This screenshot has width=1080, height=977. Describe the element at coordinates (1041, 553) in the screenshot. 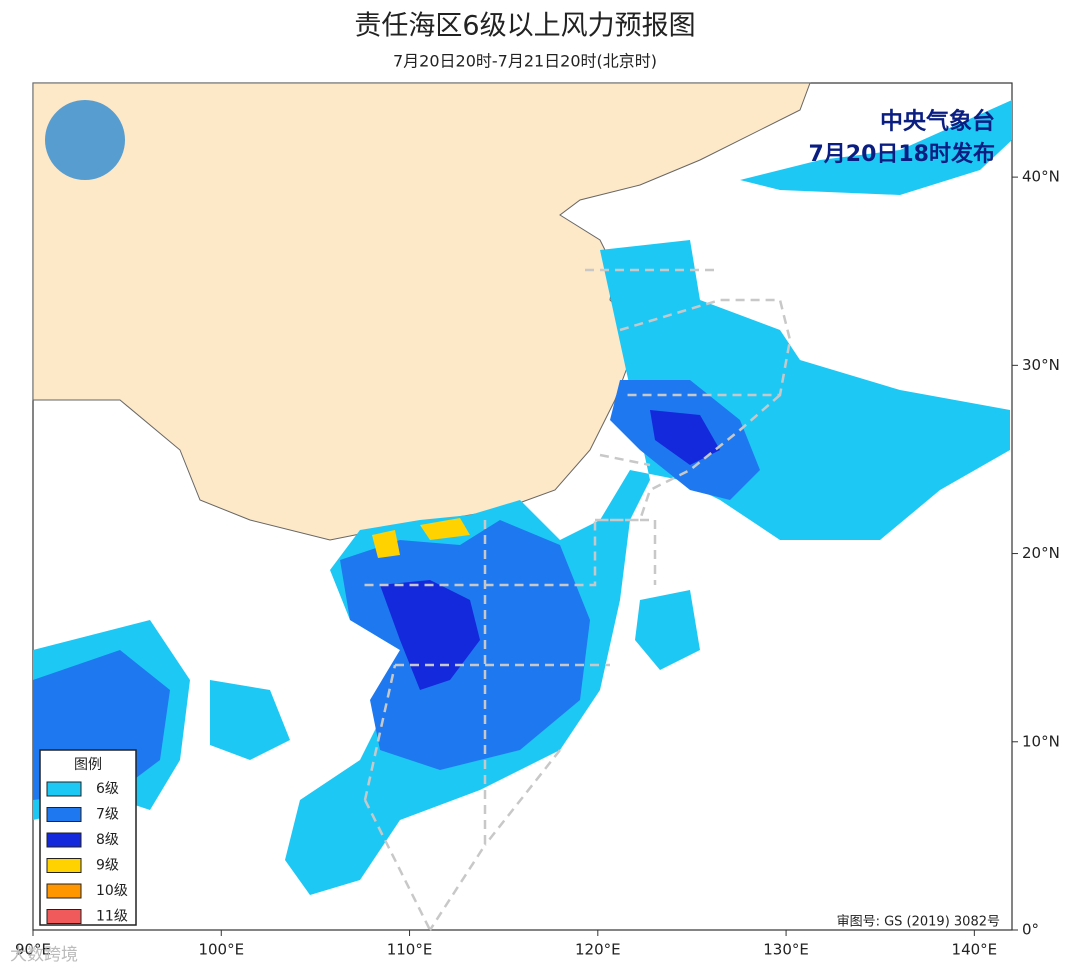

I see `y-tick-label: 20°N` at that location.